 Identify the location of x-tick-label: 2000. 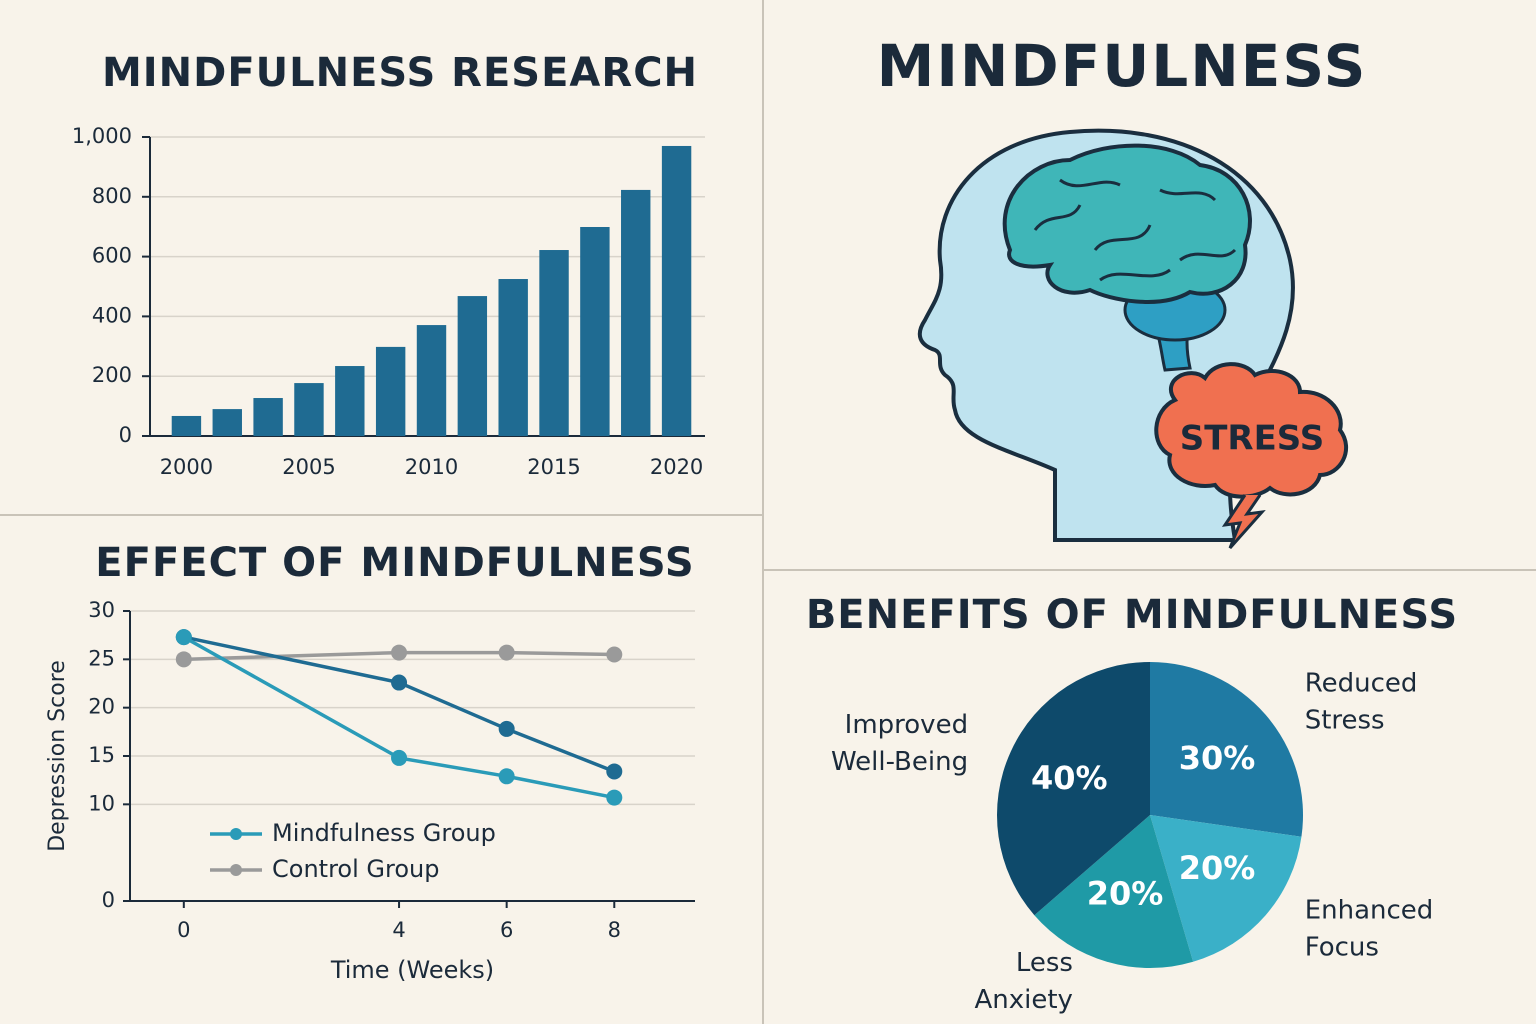
(186, 467).